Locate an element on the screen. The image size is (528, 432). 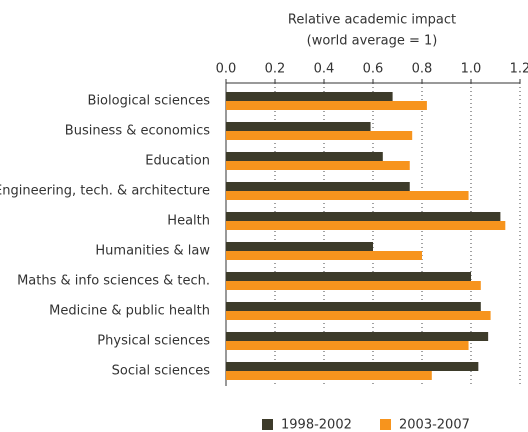
chart-subtitle: (world average = 1) is located at coordinates (372, 41).